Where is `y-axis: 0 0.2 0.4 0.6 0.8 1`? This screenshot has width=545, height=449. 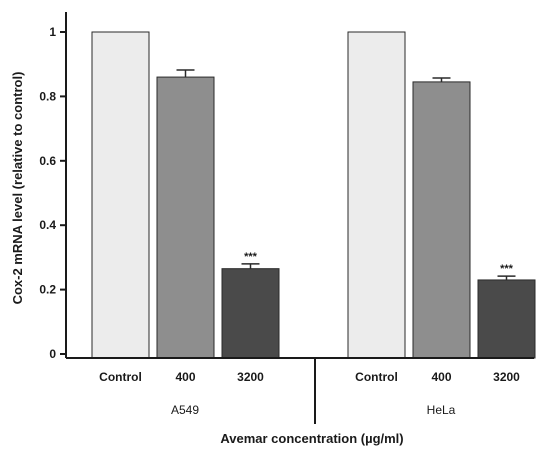 y-axis: 0 0.2 0.4 0.6 0.8 1 is located at coordinates (53, 186).